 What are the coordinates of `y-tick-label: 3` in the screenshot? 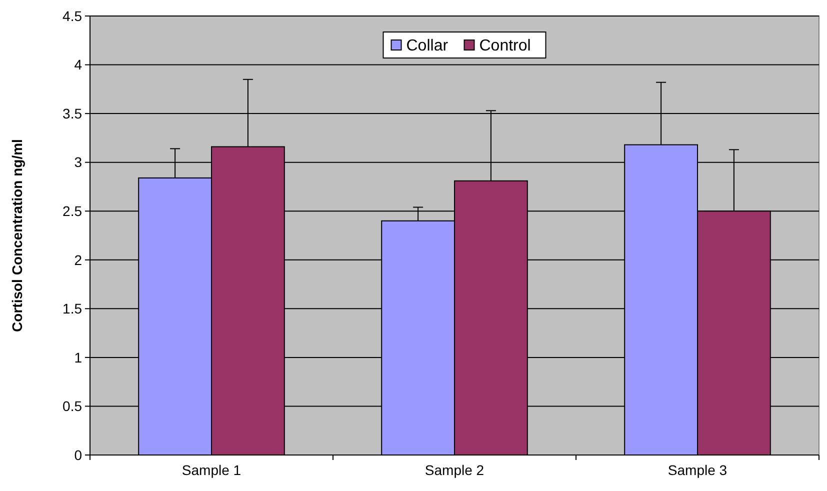 It's located at (78, 162).